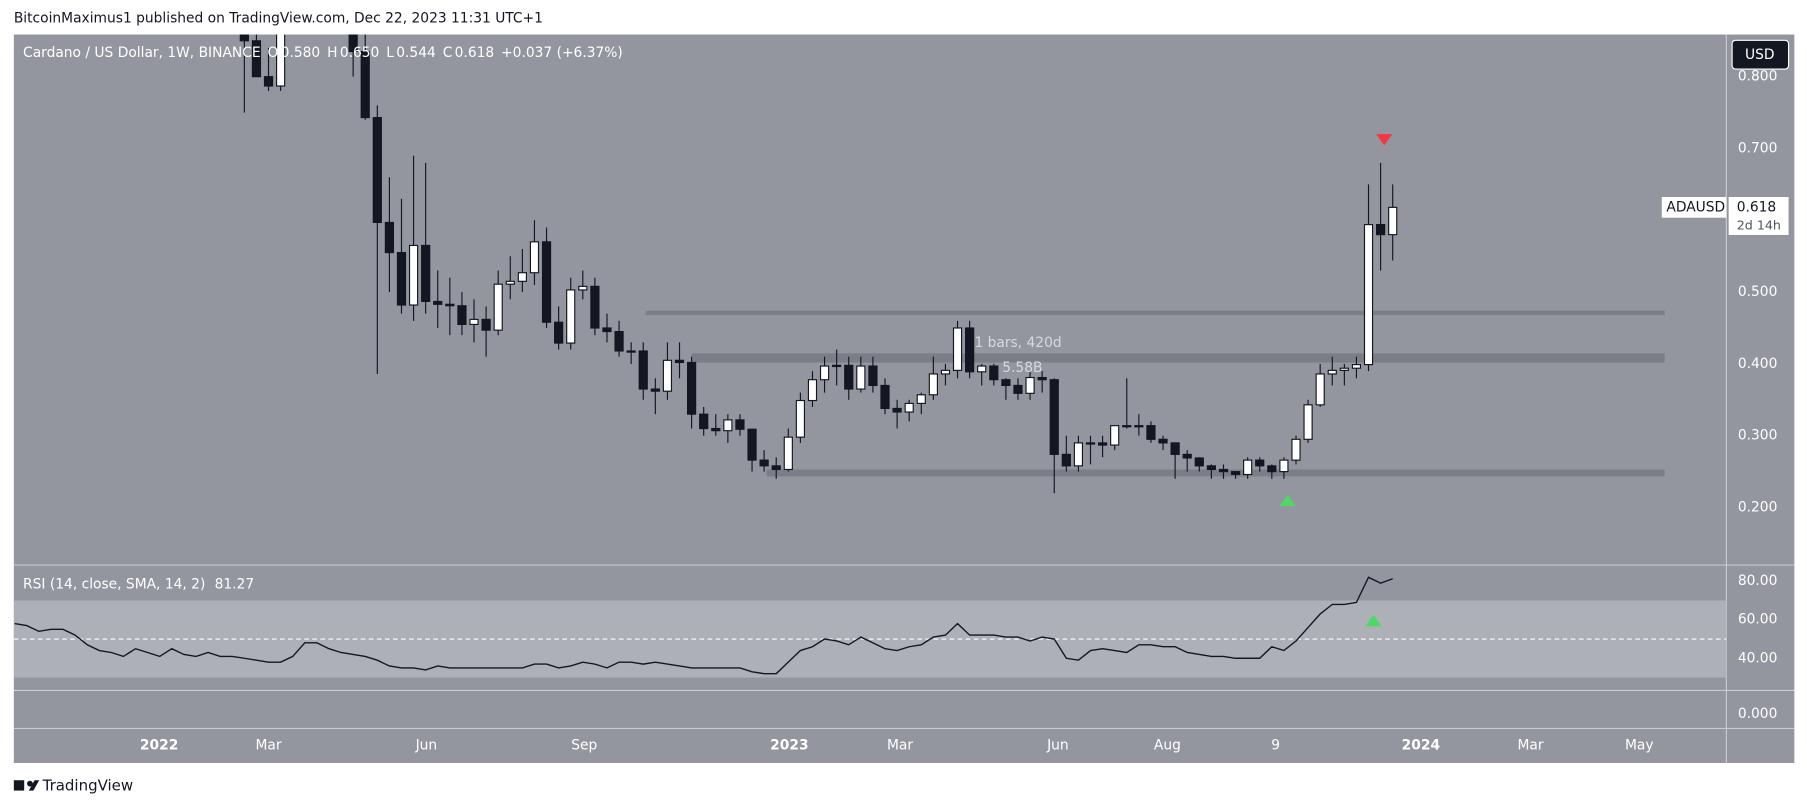 The image size is (1807, 809). I want to click on rsi-value: 81.27, so click(235, 585).